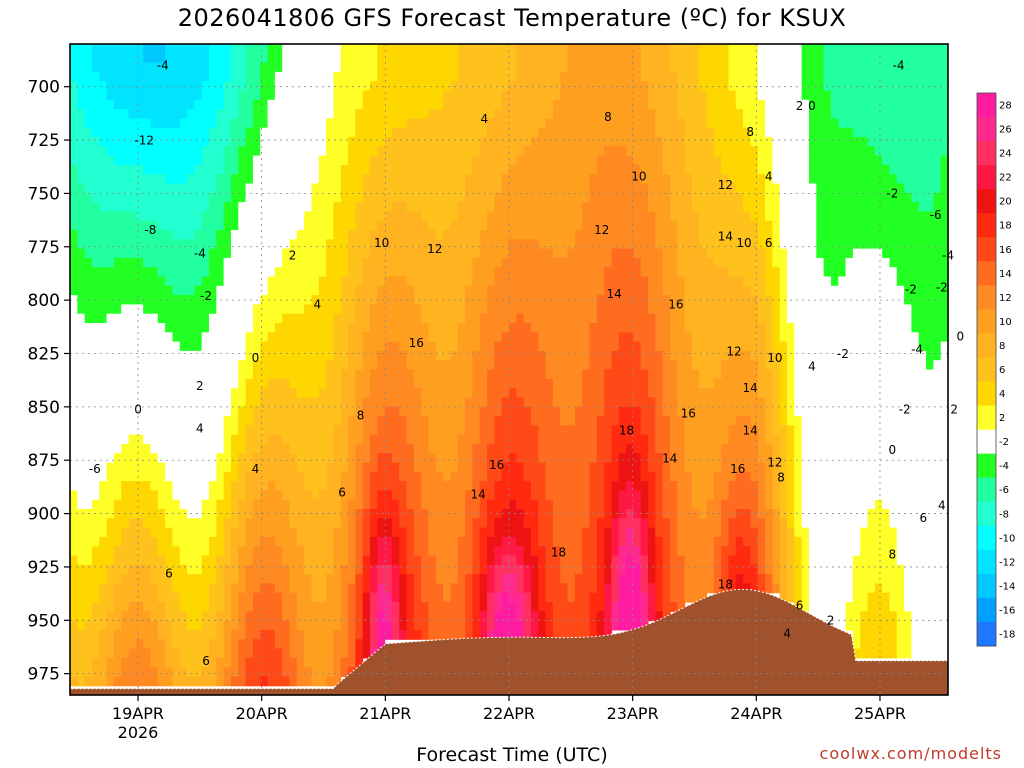 The width and height of the screenshot is (1024, 768). What do you see at coordinates (1007, 586) in the screenshot?
I see `colorbar-label: -14` at bounding box center [1007, 586].